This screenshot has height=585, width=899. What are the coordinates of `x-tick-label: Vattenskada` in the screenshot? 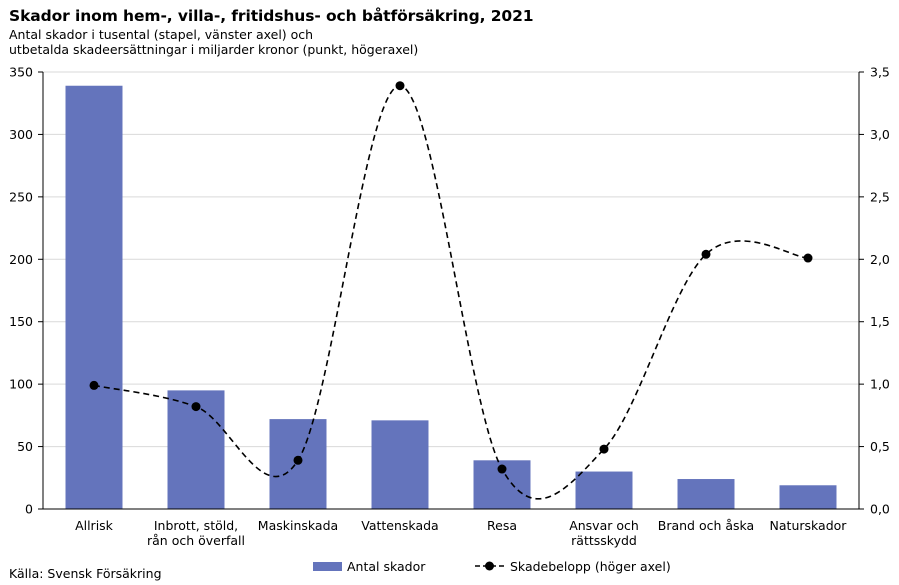 It's located at (399, 525).